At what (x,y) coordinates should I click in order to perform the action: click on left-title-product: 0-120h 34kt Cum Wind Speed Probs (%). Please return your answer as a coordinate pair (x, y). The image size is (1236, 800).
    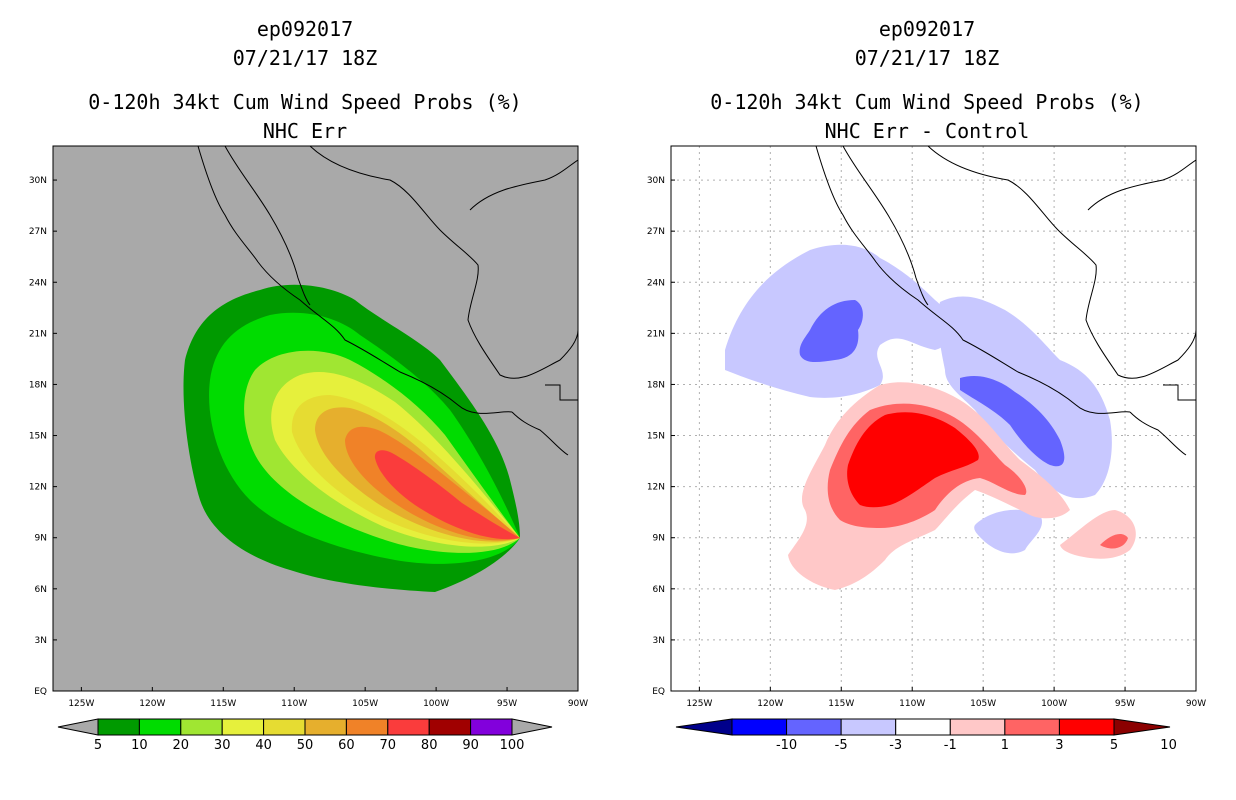
    Looking at the image, I should click on (305, 102).